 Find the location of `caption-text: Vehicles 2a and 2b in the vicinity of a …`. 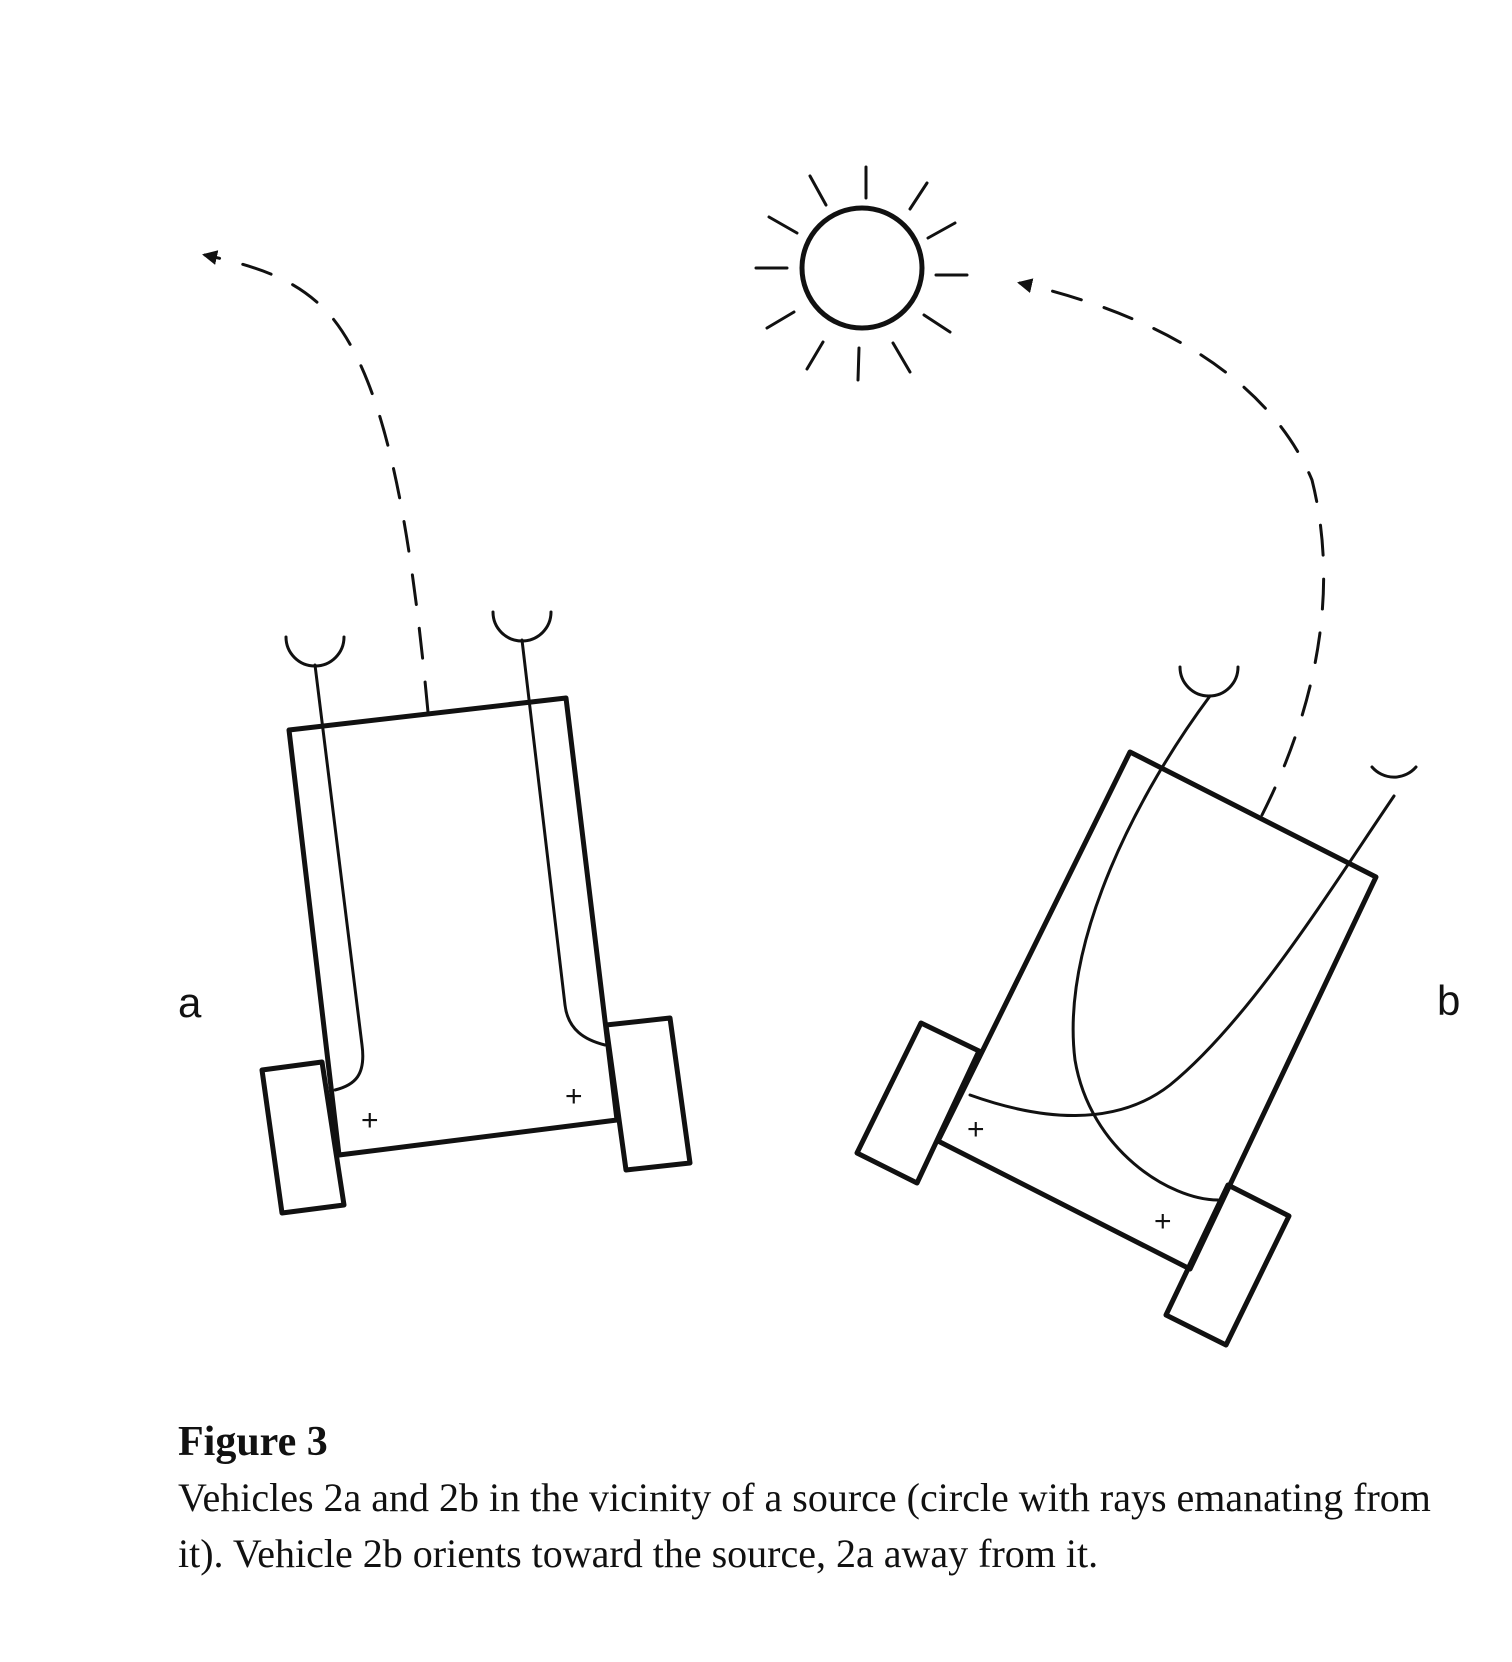

caption-text: Vehicles 2a and 2b in the vicinity of a … is located at coordinates (804, 1525).